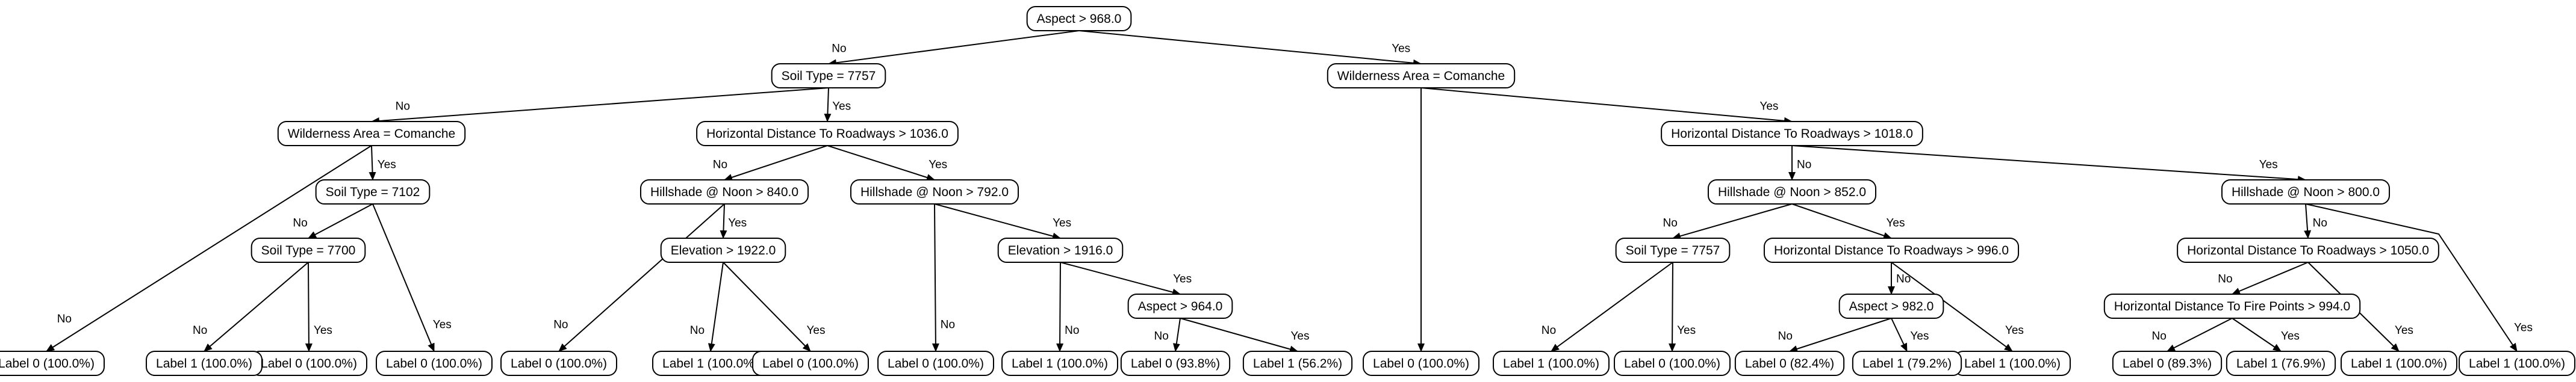 This screenshot has height=382, width=2576. What do you see at coordinates (2012, 363) in the screenshot?
I see `tree-node-n32: Label 1 (100.0%)` at bounding box center [2012, 363].